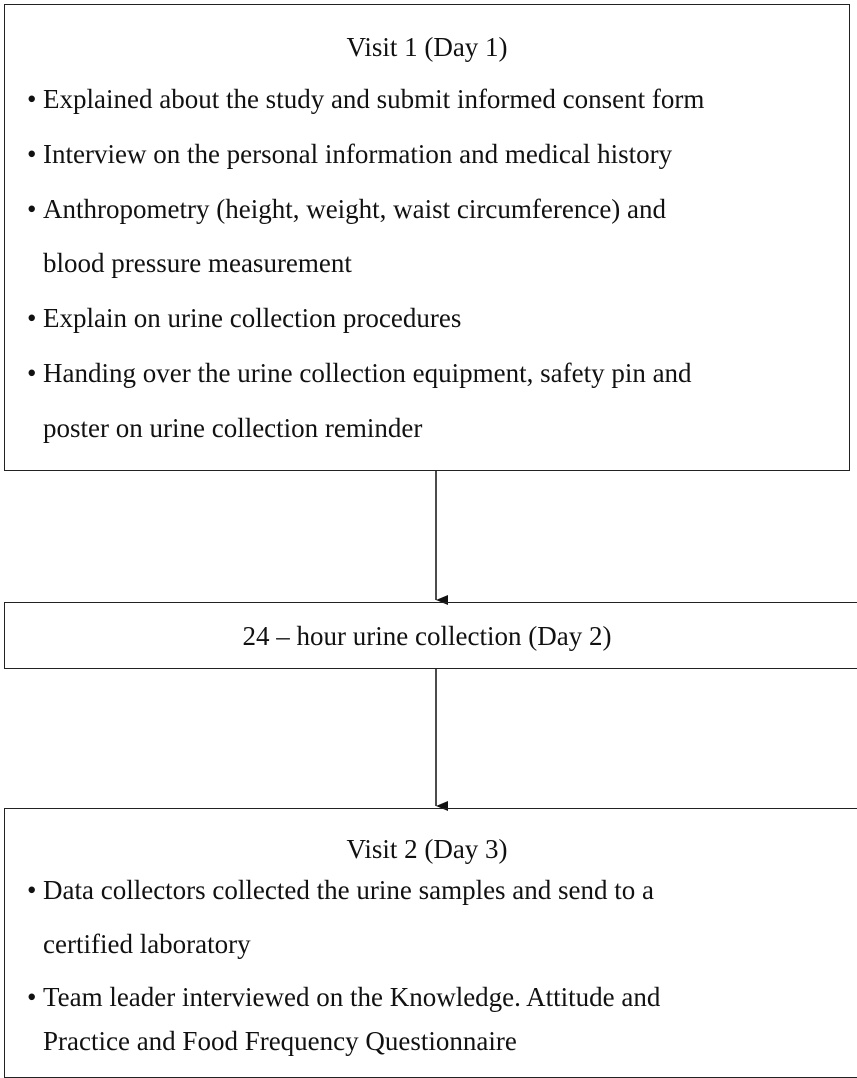 Image resolution: width=857 pixels, height=1078 pixels. I want to click on box-title: Visit 1 (Day 1), so click(427, 47).